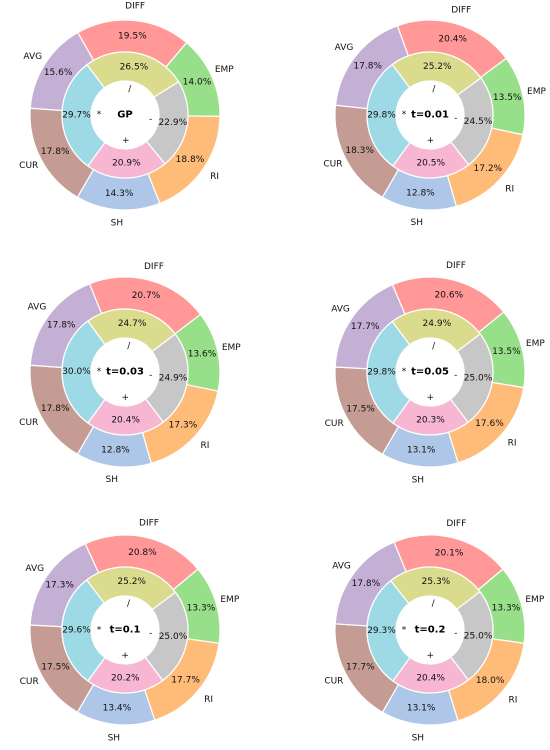 The width and height of the screenshot is (550, 750). I want to click on outer-pct-label-ri: 18.0%, so click(490, 681).